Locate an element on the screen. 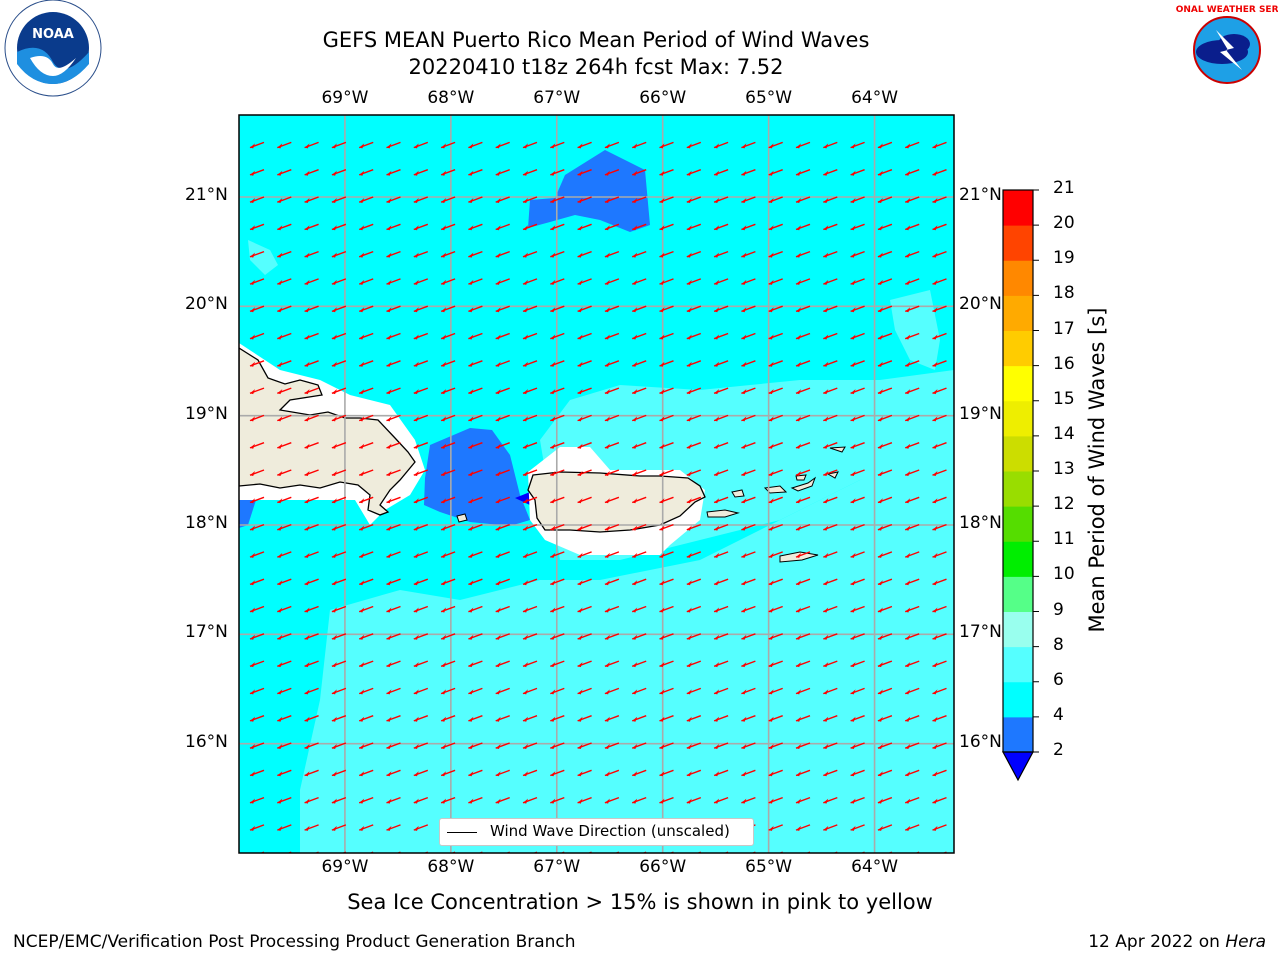 Image resolution: width=1280 pixels, height=960 pixels. lat-tick-label-left: 19°N is located at coordinates (206, 413).